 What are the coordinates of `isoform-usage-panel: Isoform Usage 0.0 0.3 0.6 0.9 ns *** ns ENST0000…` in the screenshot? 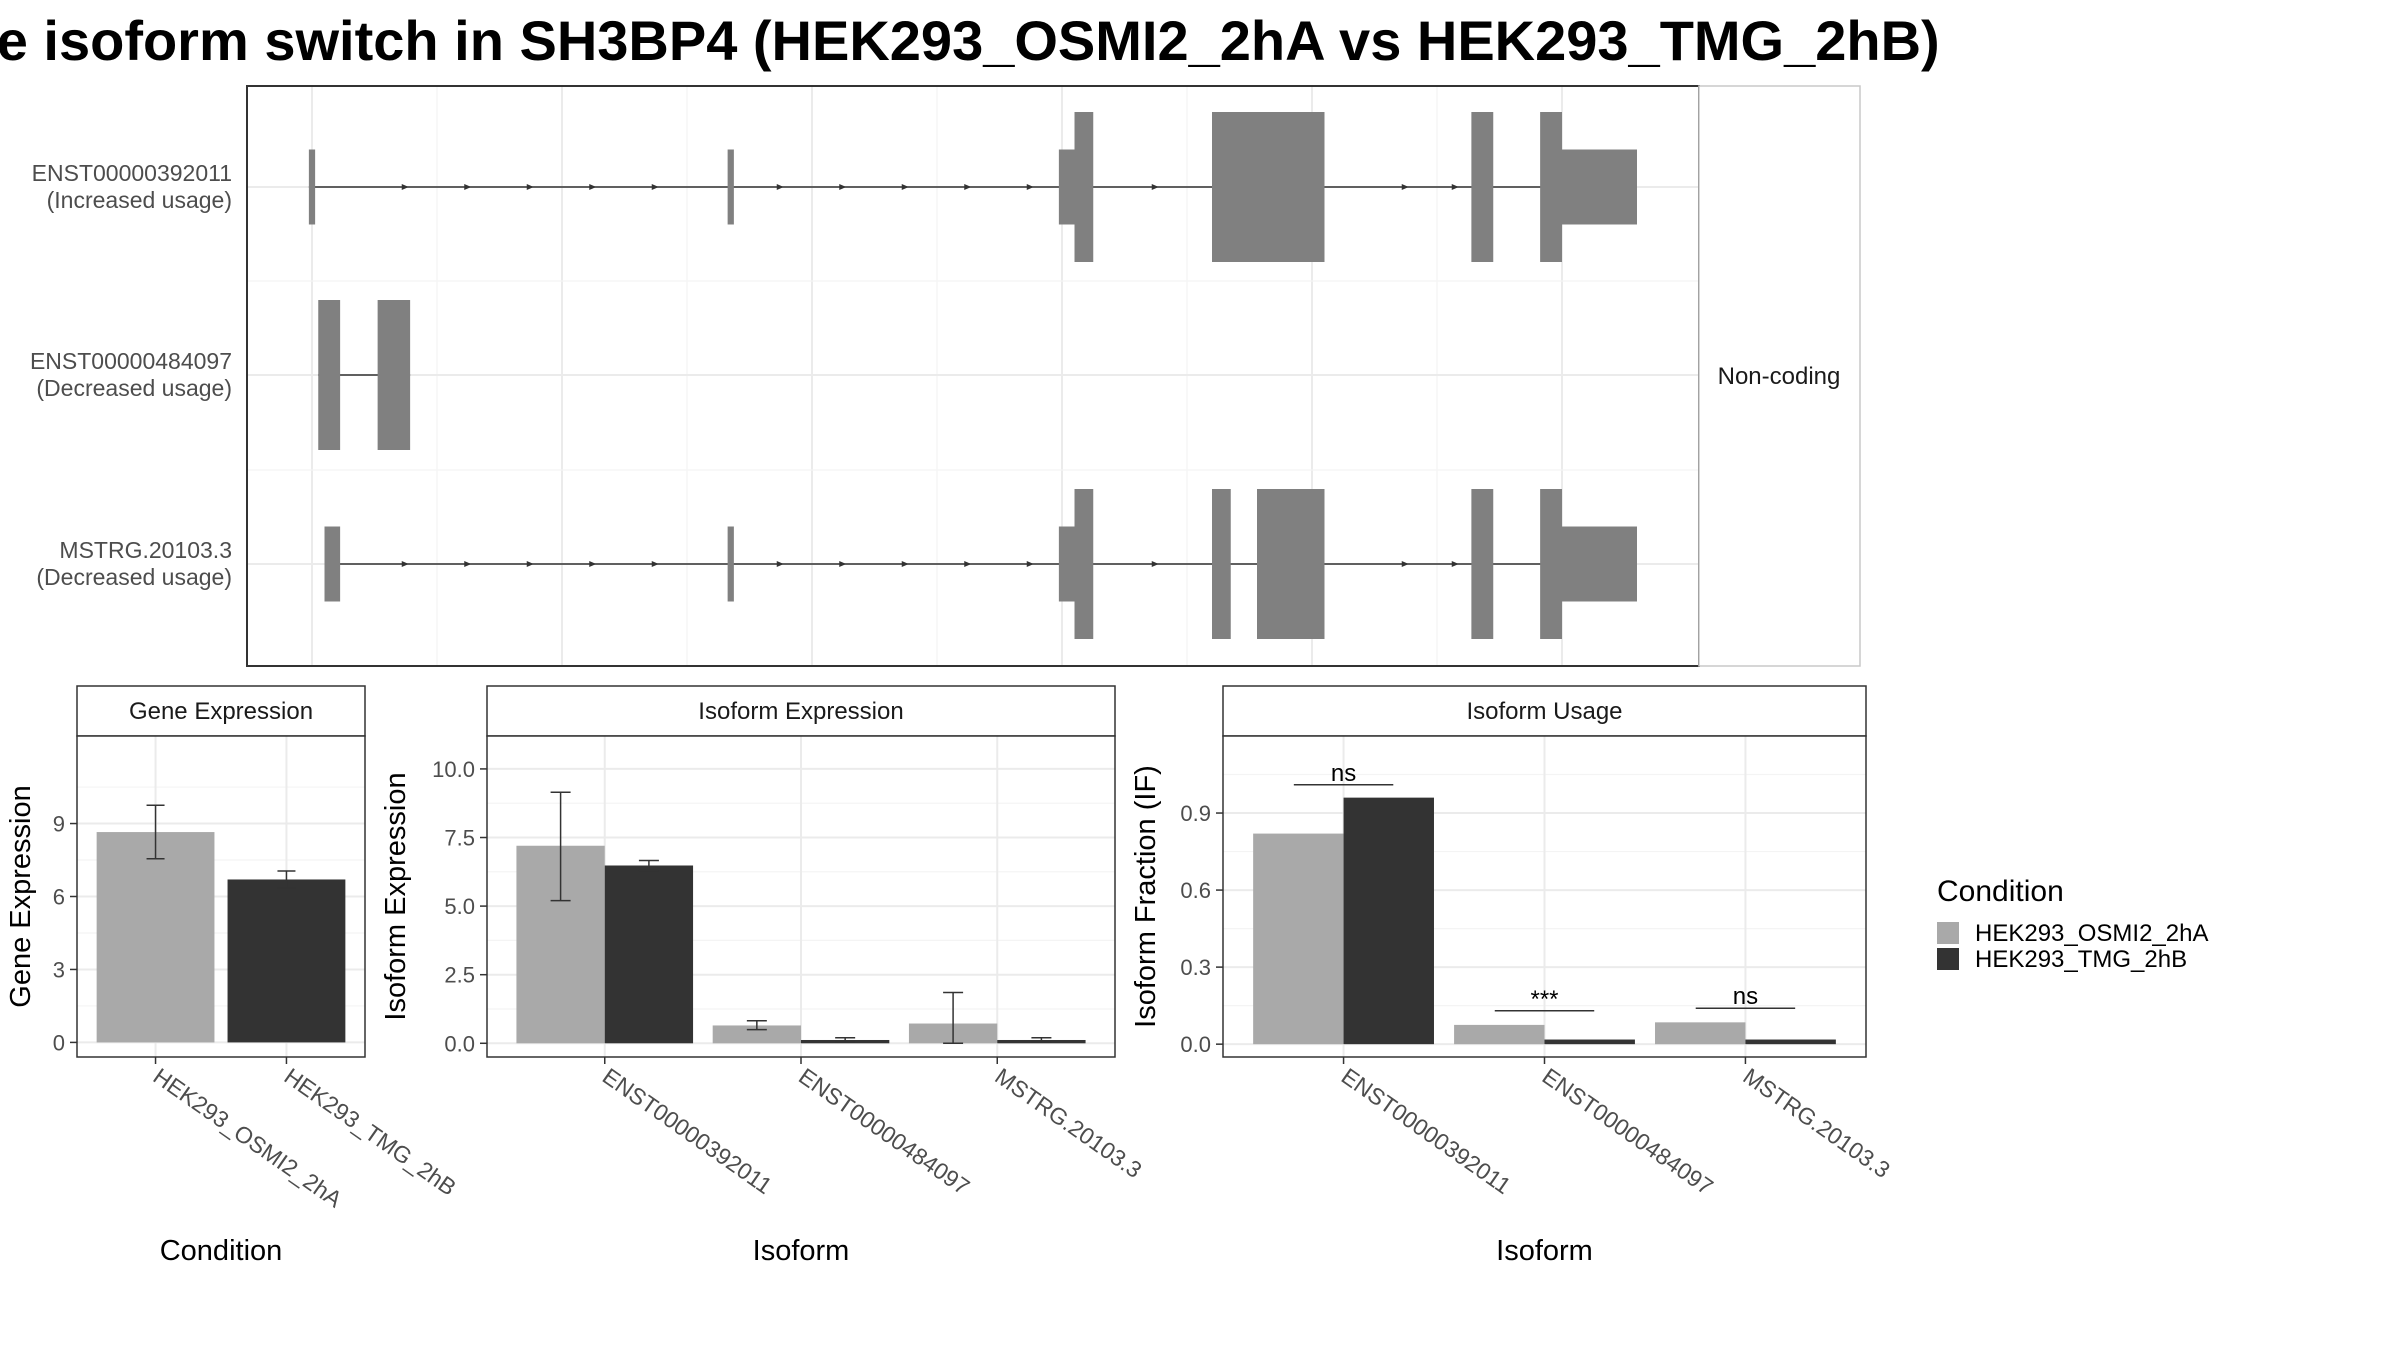 It's located at (1512, 976).